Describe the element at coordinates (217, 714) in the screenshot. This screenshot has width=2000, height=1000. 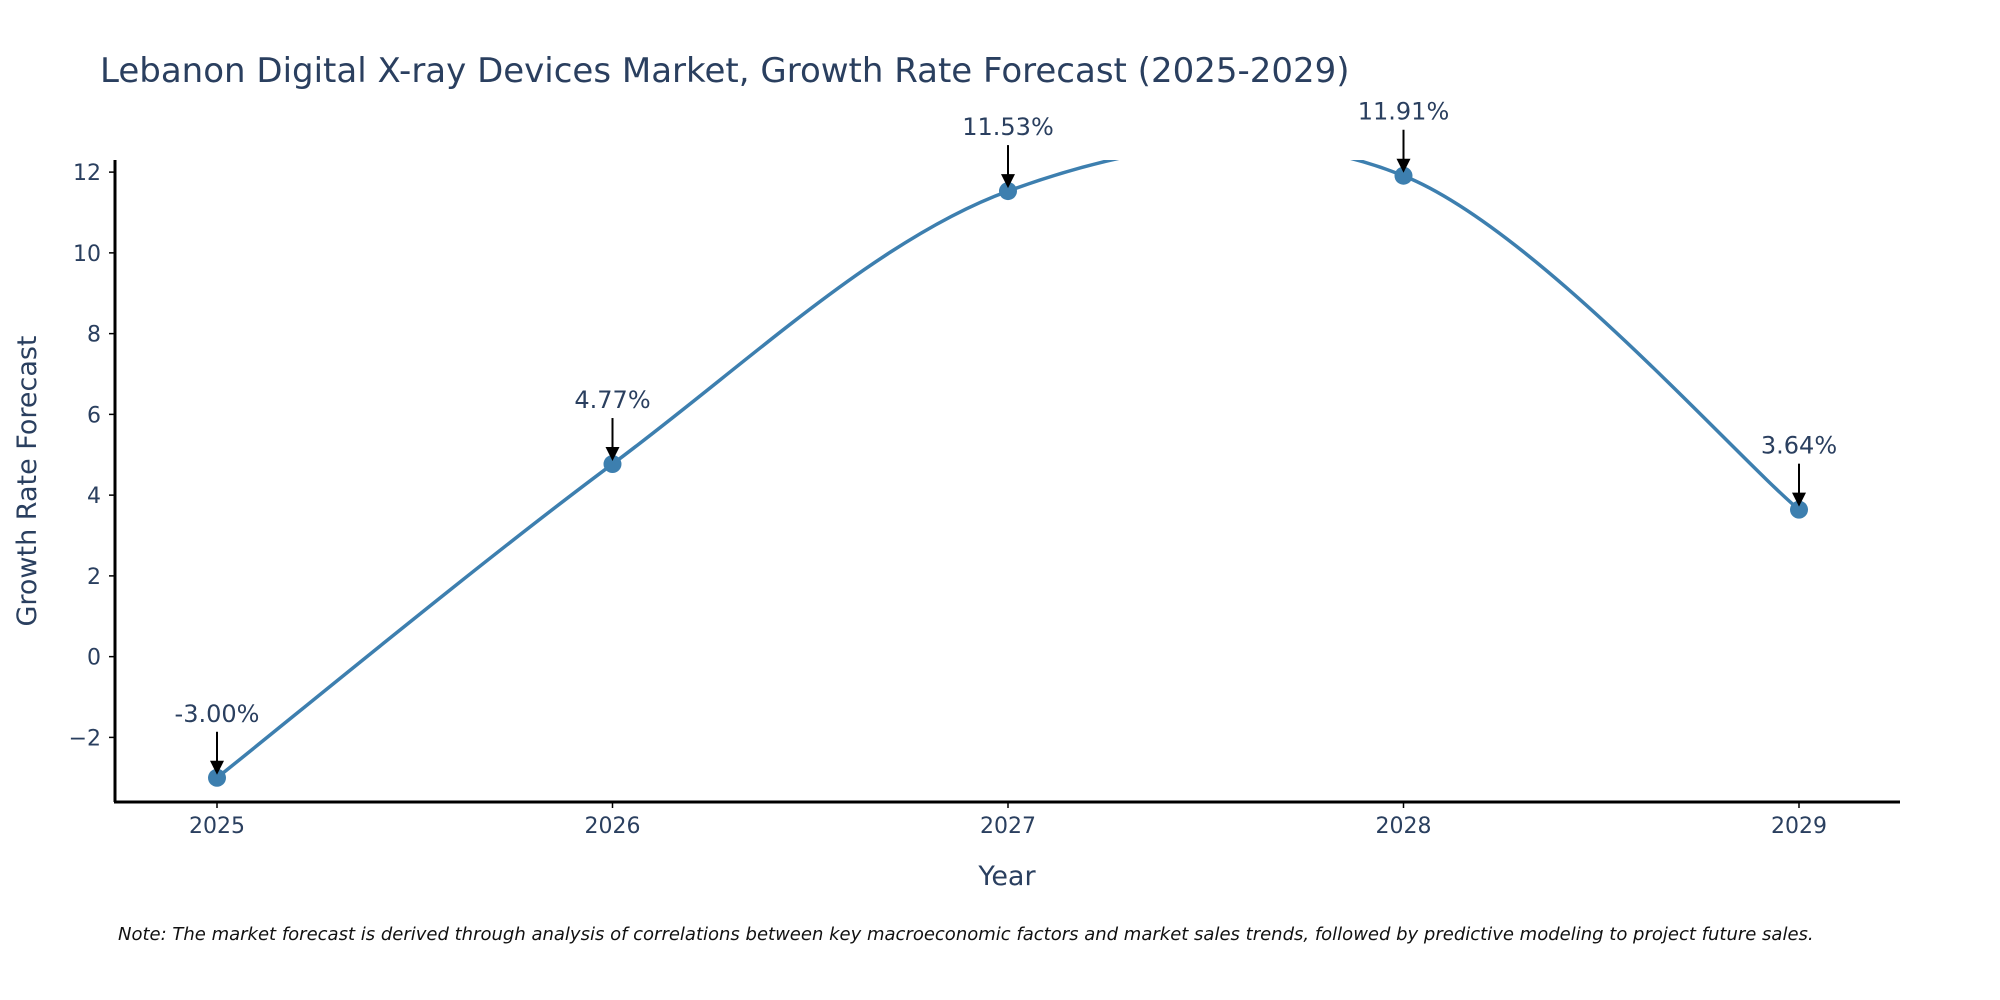
I see `data-label: -3.00%` at that location.